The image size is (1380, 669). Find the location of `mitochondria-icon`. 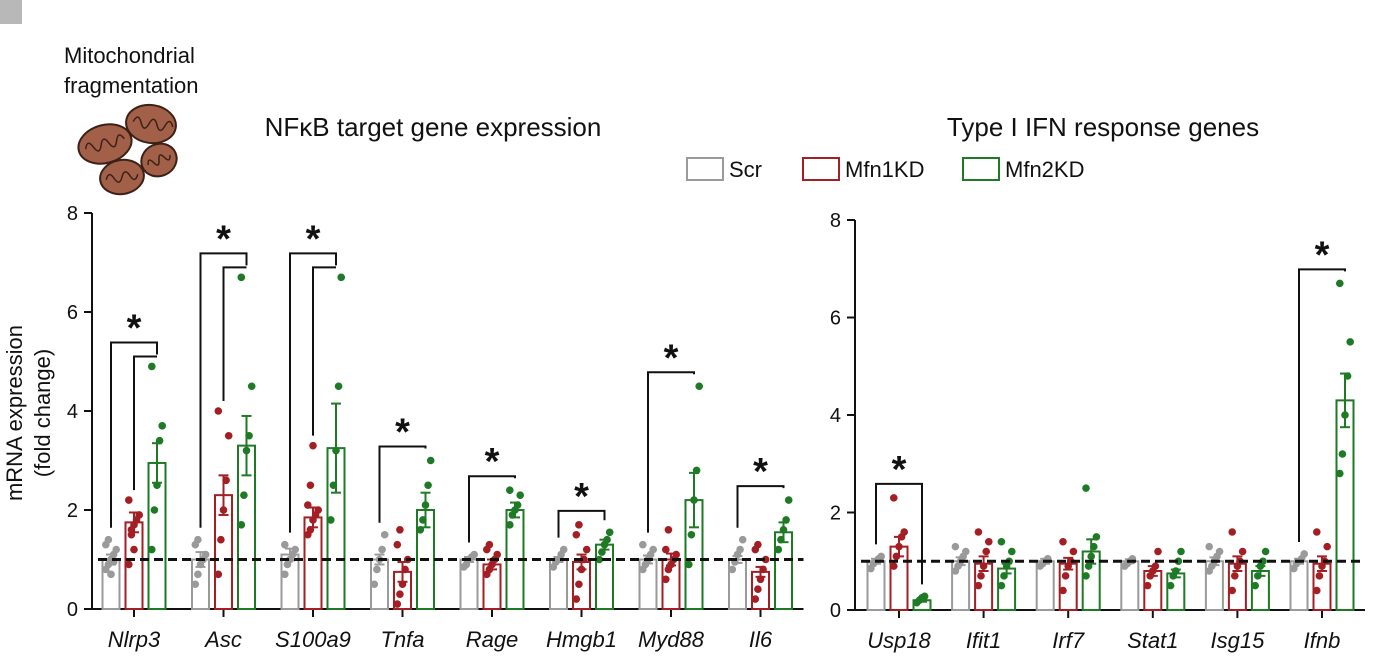

mitochondria-icon is located at coordinates (127, 149).